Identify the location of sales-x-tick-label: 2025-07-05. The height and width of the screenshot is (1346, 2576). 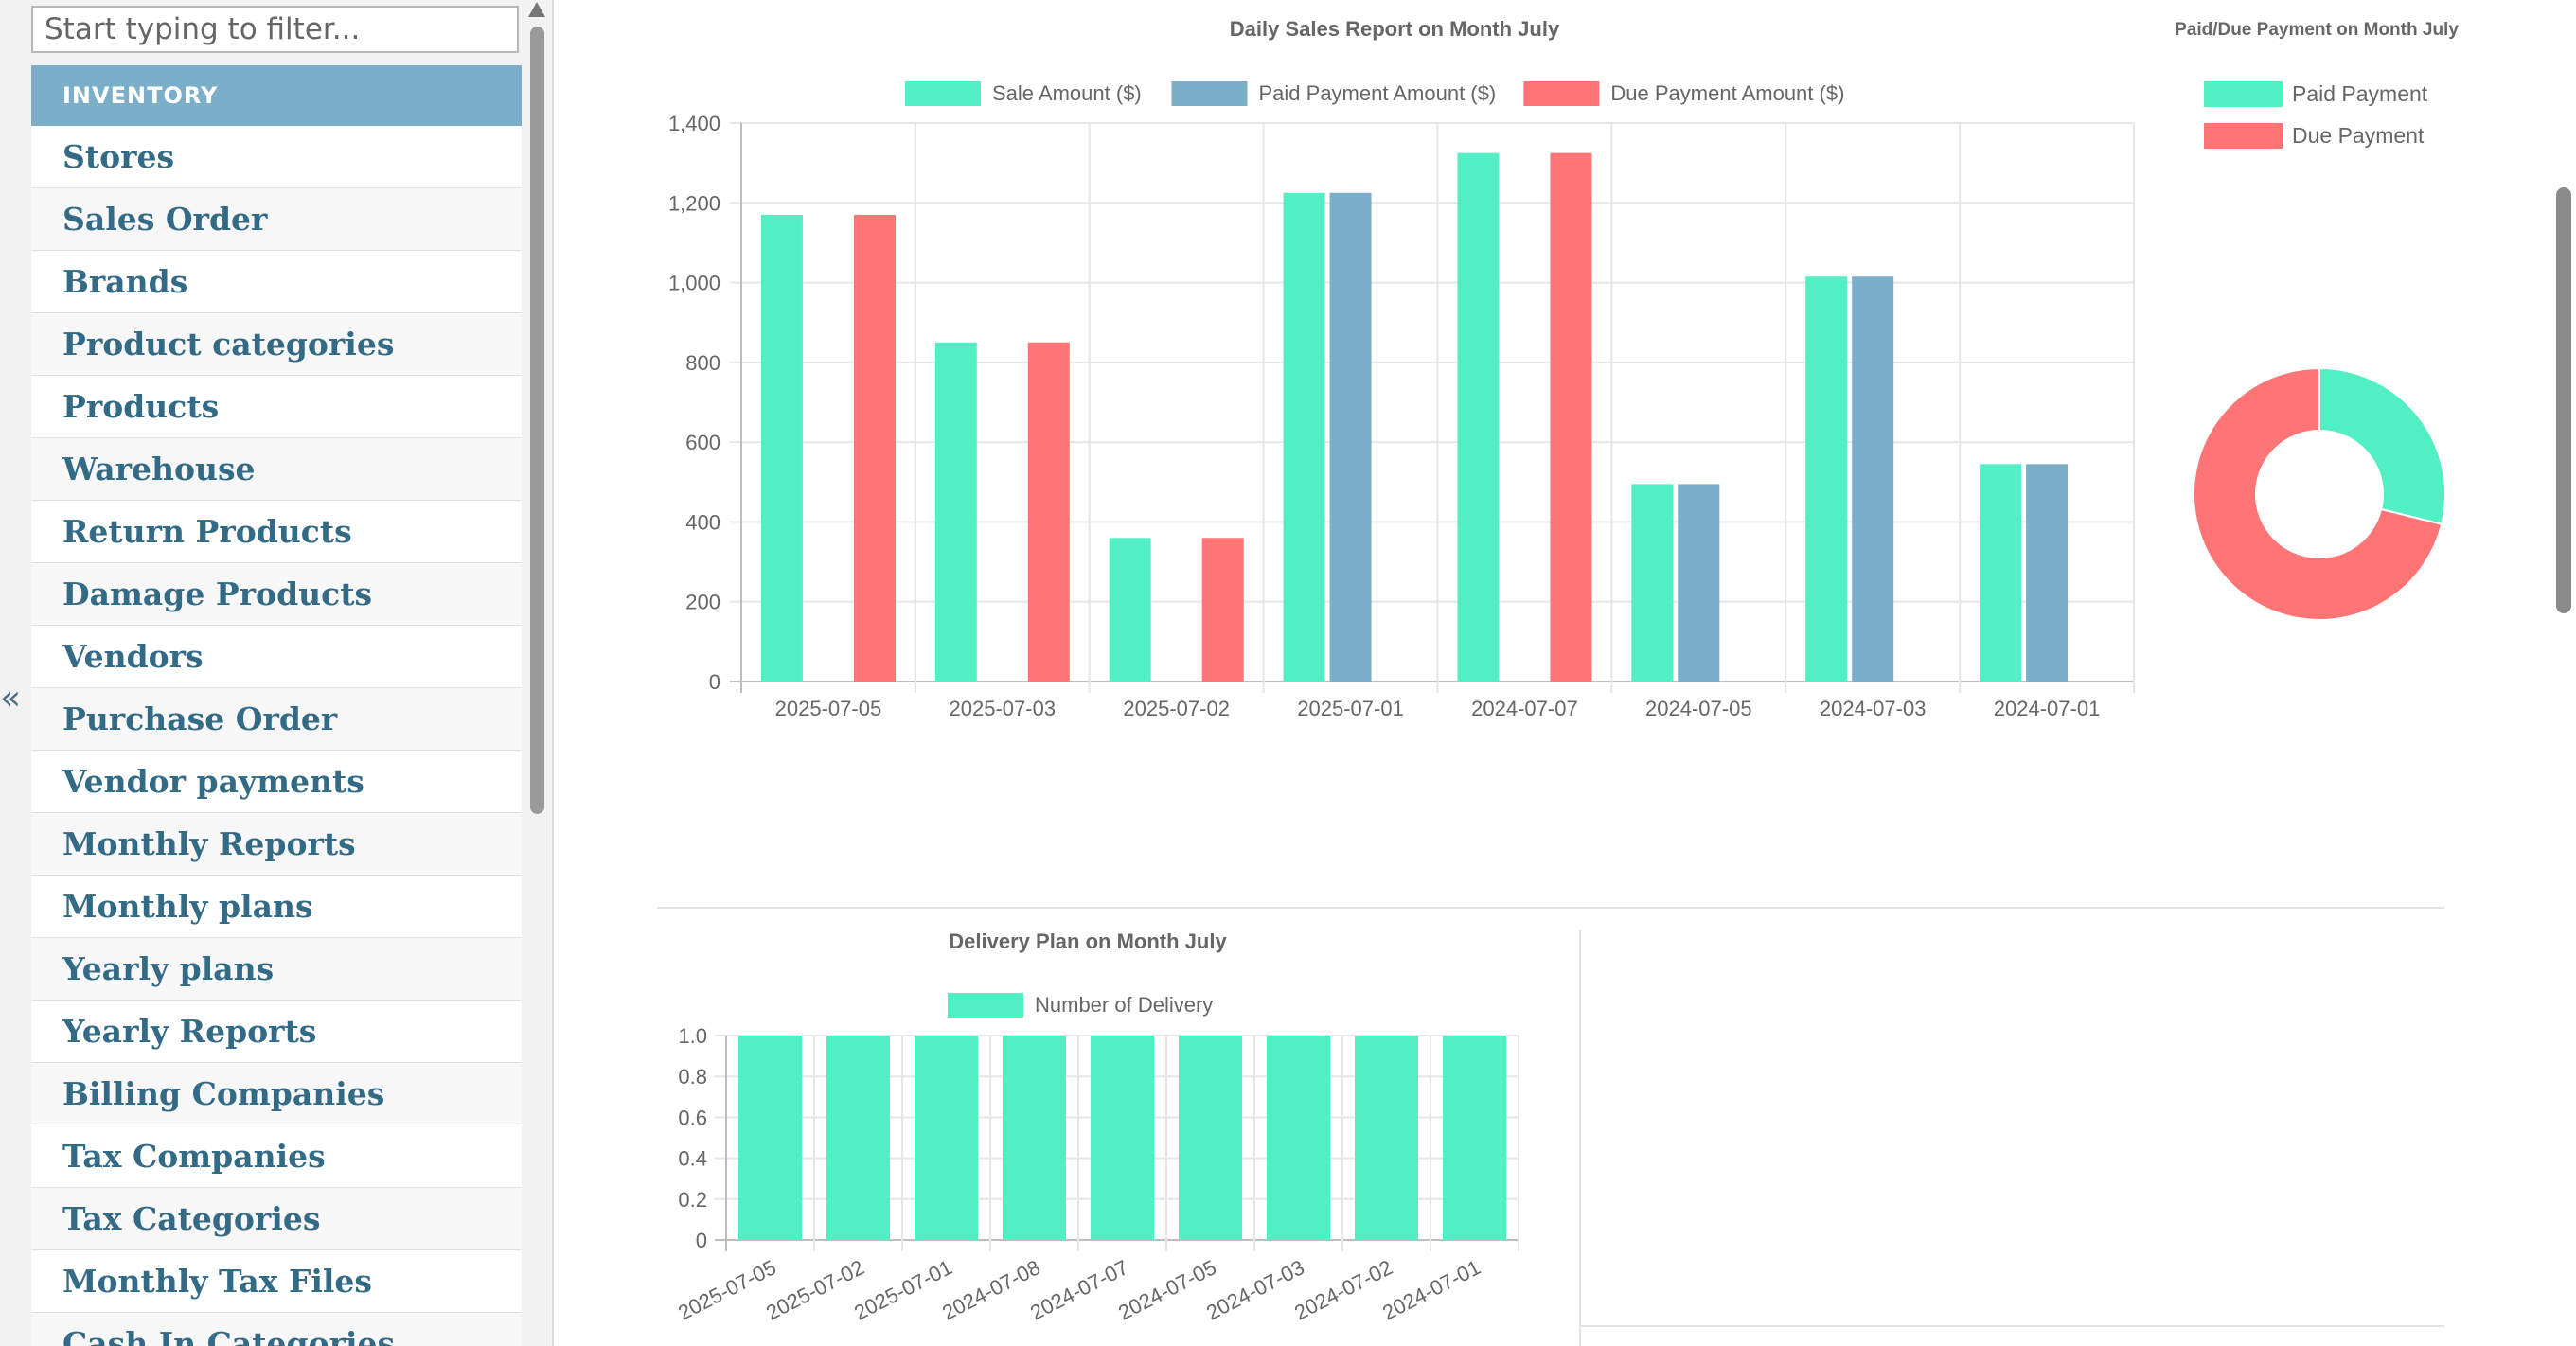
(828, 708).